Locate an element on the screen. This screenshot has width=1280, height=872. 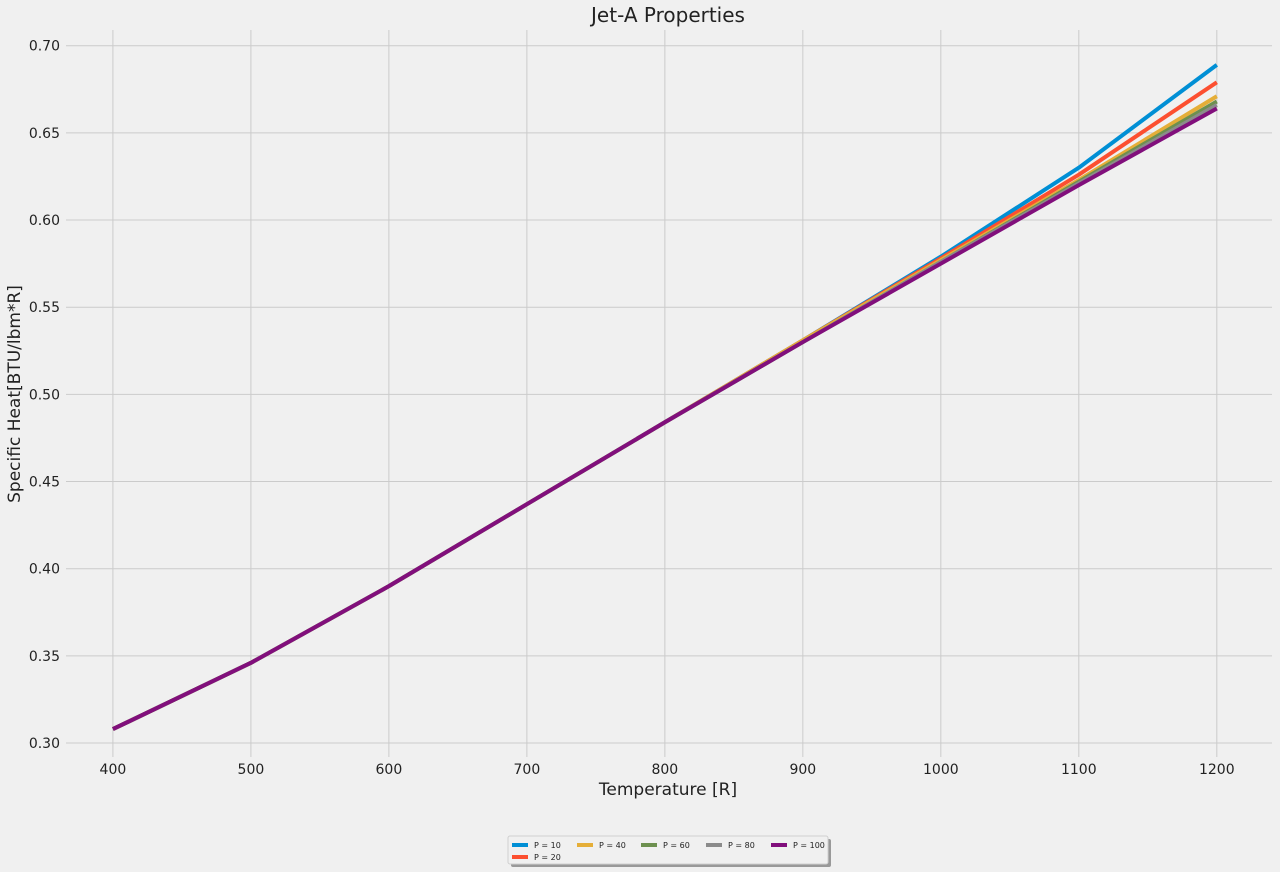
chart-title: Jet-A Properties is located at coordinates (667, 15).